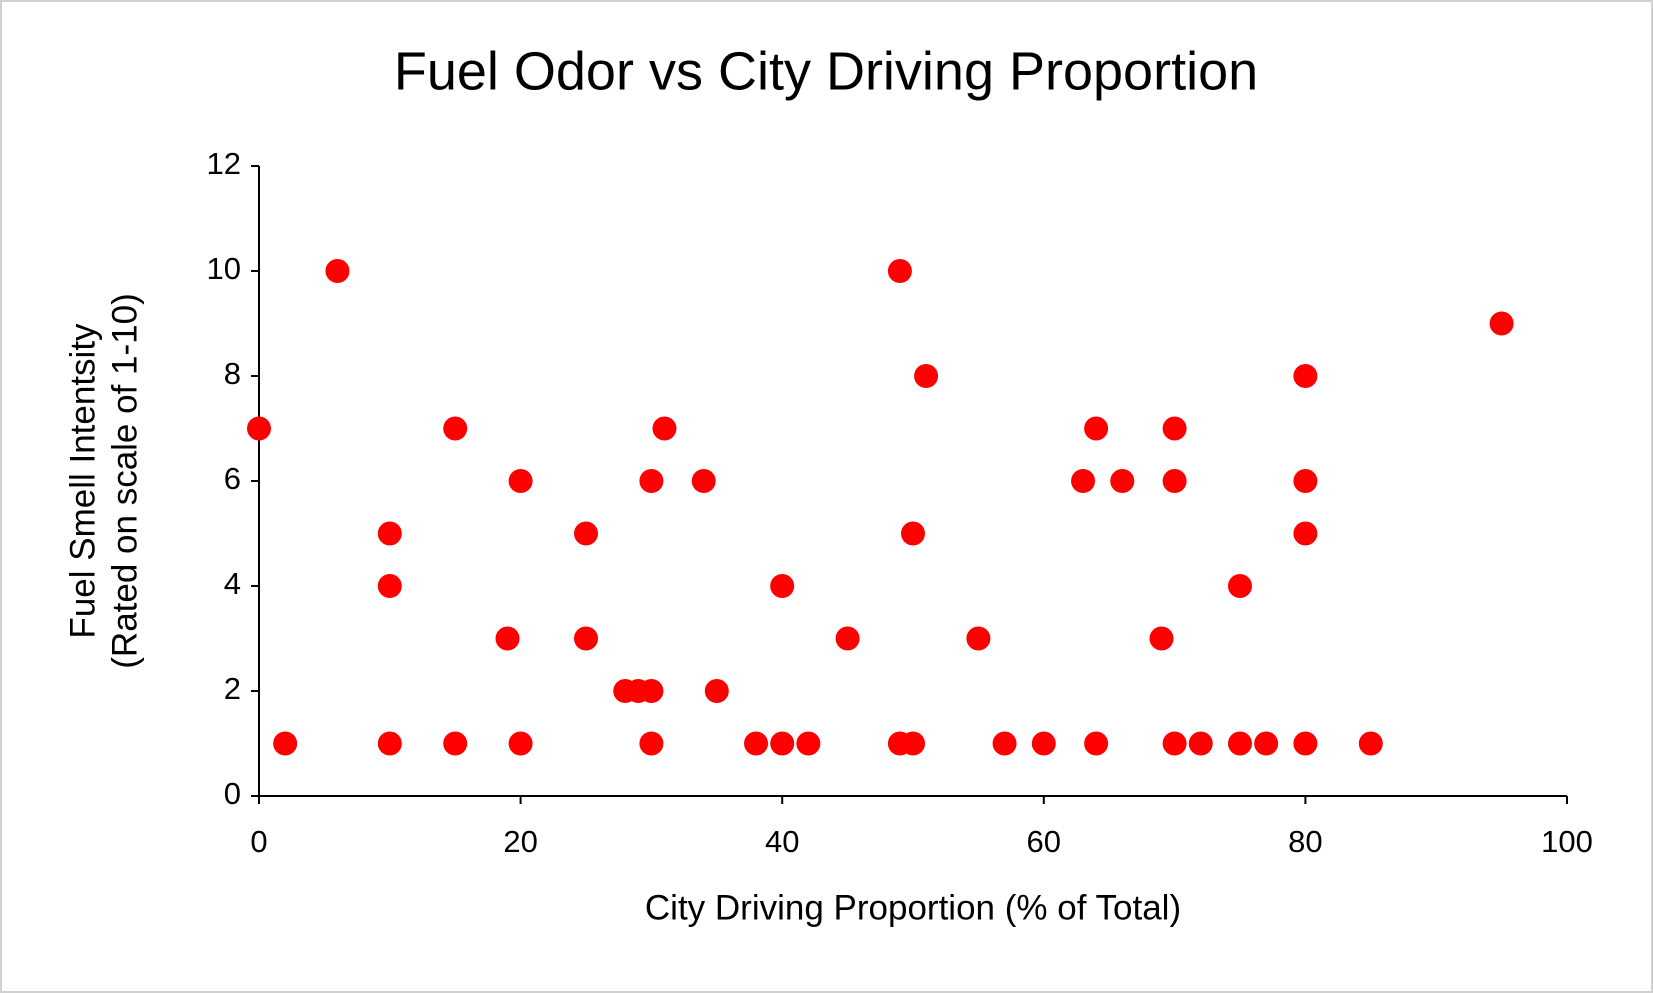 The image size is (1653, 993). I want to click on x-tick-label: 100, so click(1567, 841).